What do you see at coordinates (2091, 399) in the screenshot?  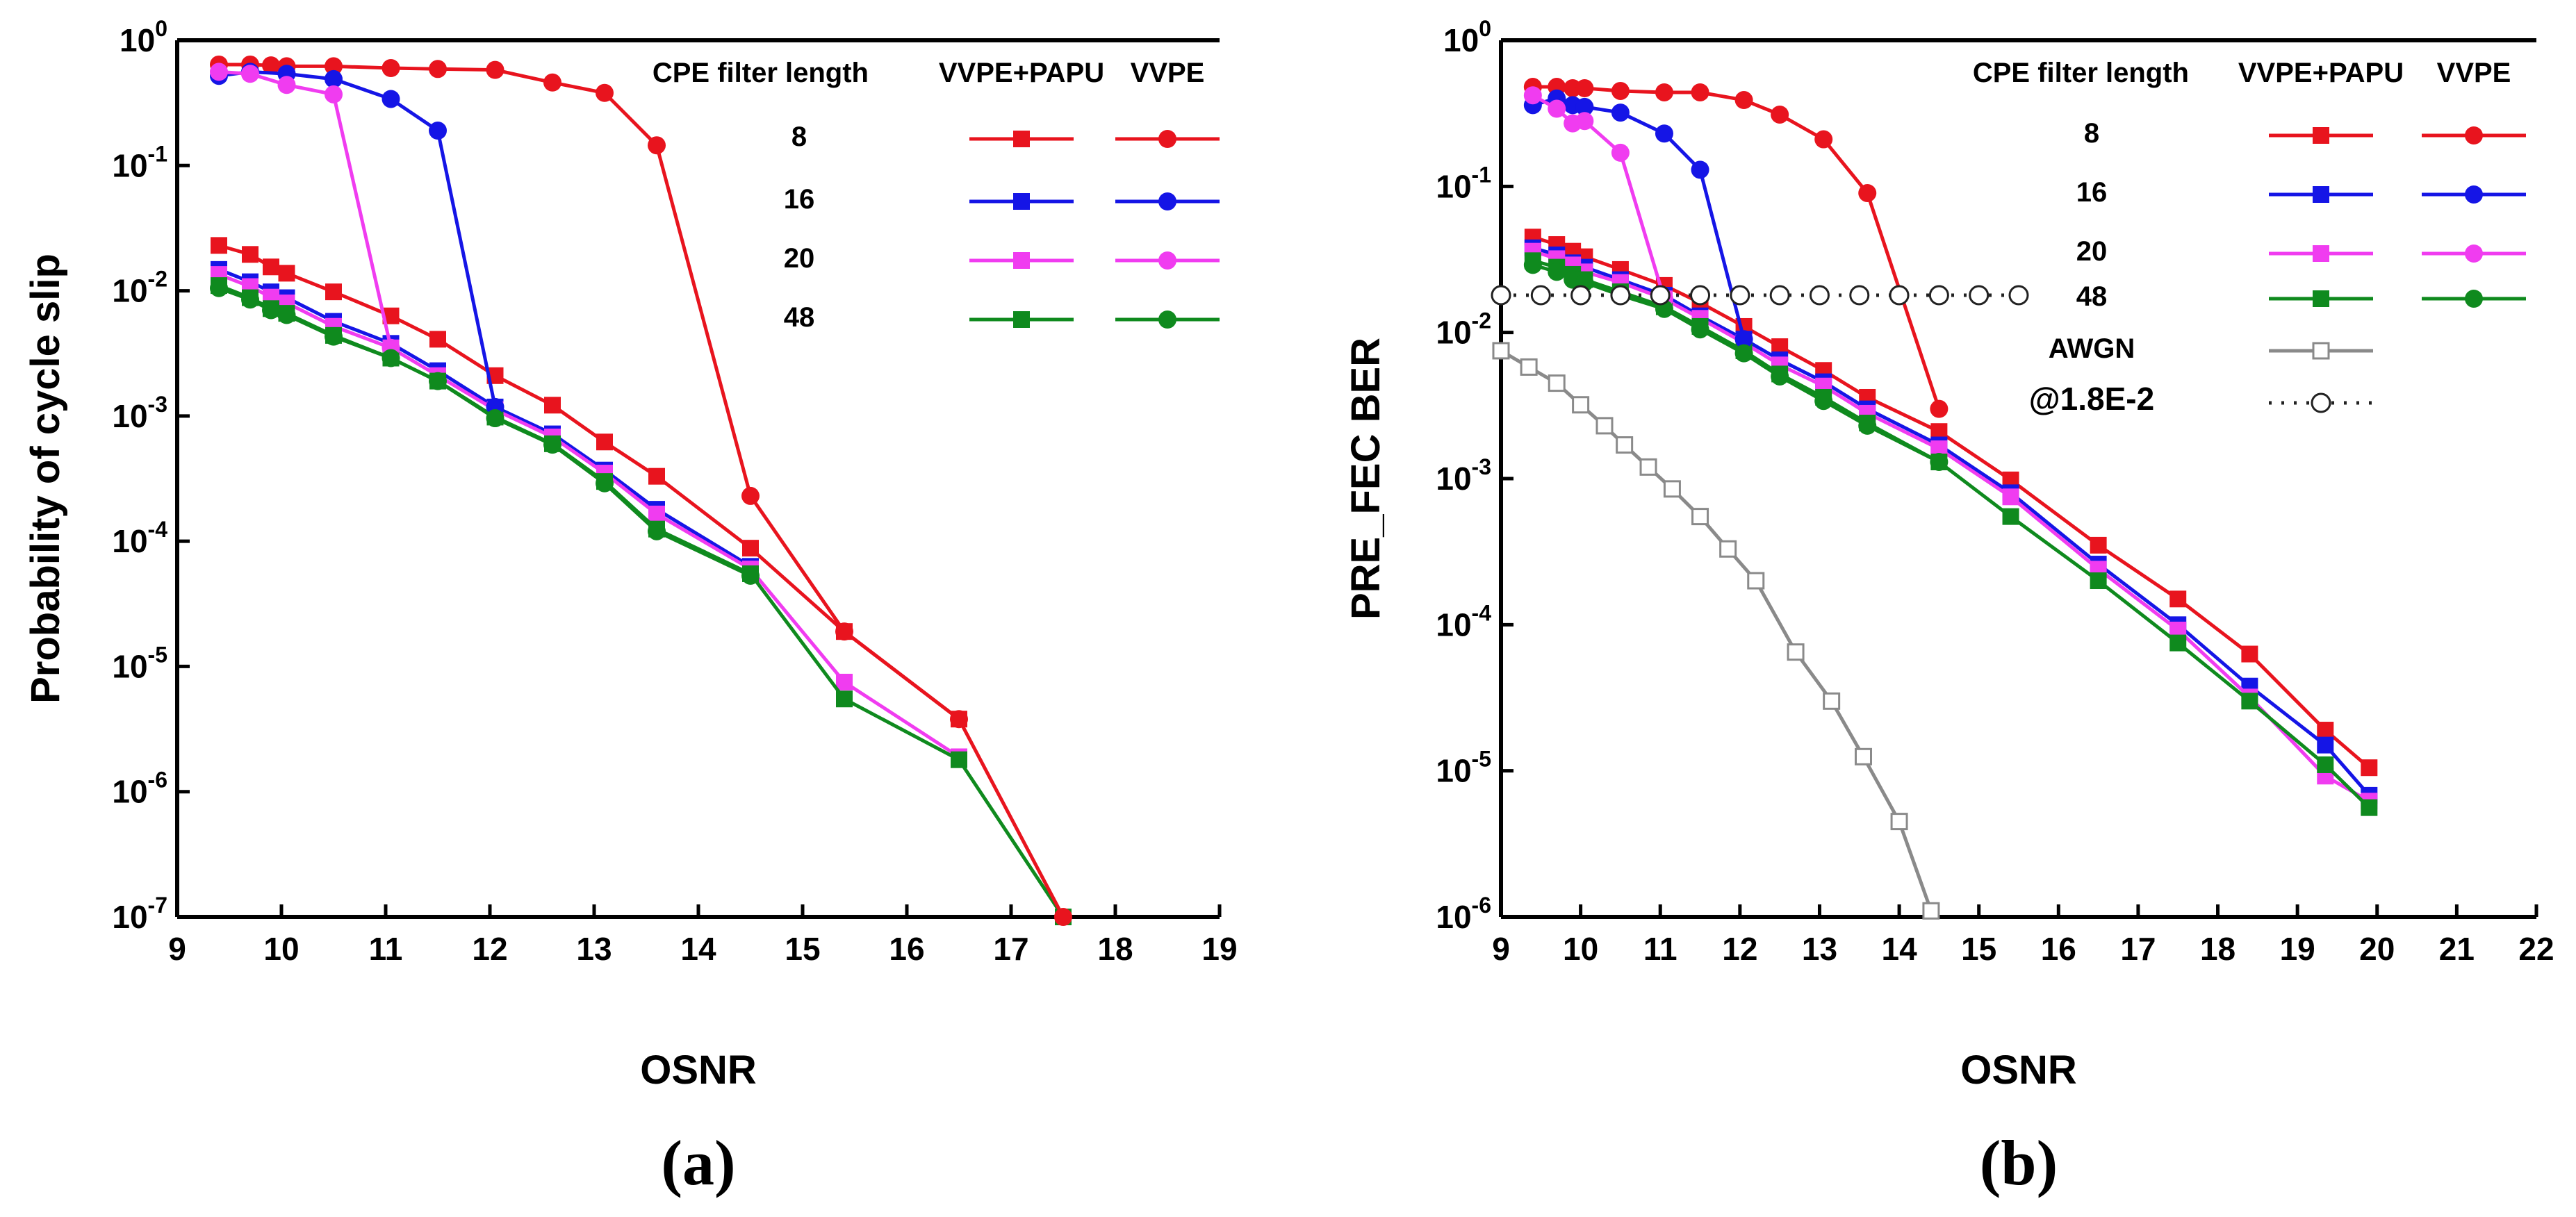 I see `legend-b-threshold: @1.8E-2` at bounding box center [2091, 399].